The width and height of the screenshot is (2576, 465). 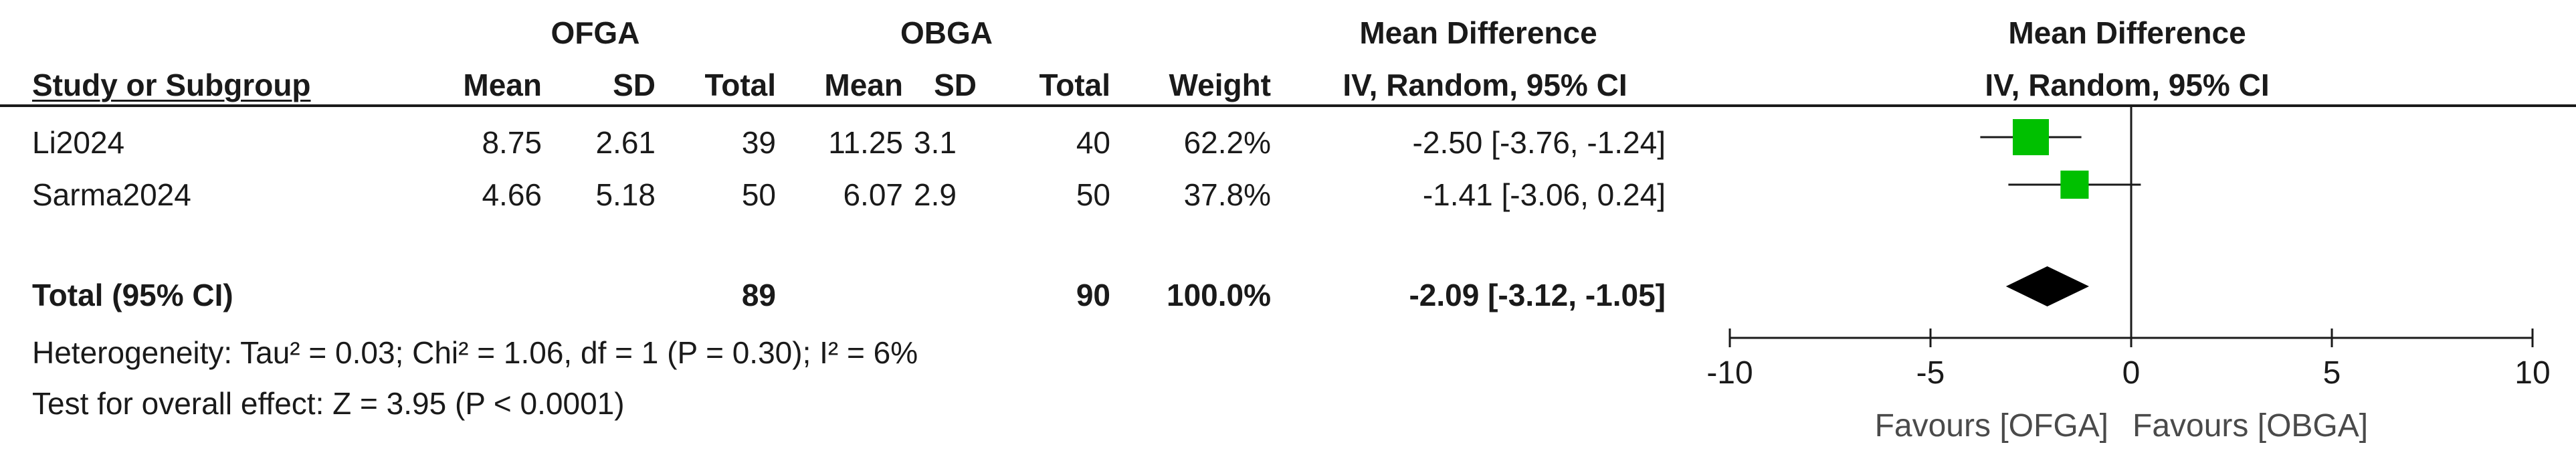 What do you see at coordinates (935, 194) in the screenshot?
I see `study-sd2: 2.9` at bounding box center [935, 194].